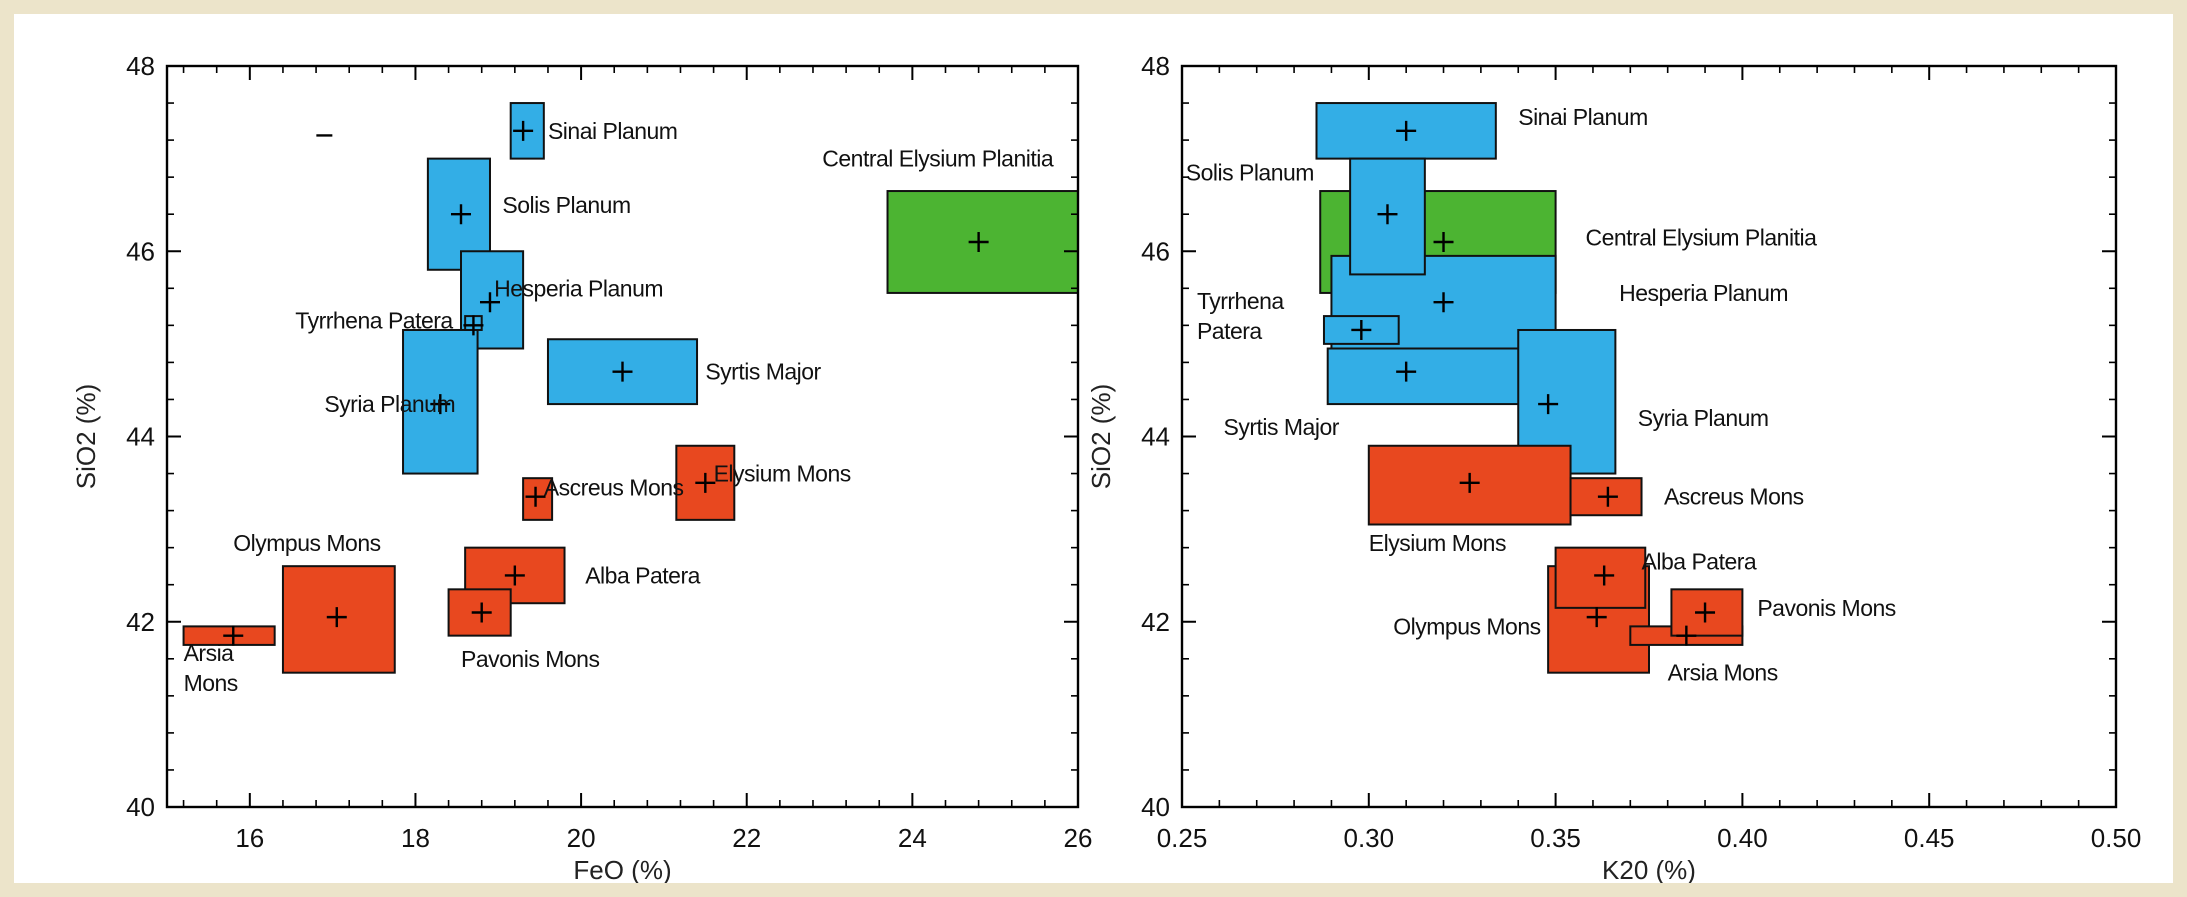 Image resolution: width=2187 pixels, height=897 pixels. What do you see at coordinates (209, 653) in the screenshot?
I see `annotation-arsia-mons-line-1: Arsia` at bounding box center [209, 653].